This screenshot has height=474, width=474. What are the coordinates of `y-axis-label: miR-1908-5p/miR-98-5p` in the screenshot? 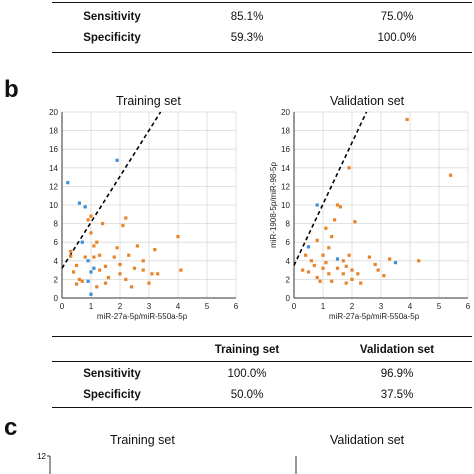 It's located at (274, 205).